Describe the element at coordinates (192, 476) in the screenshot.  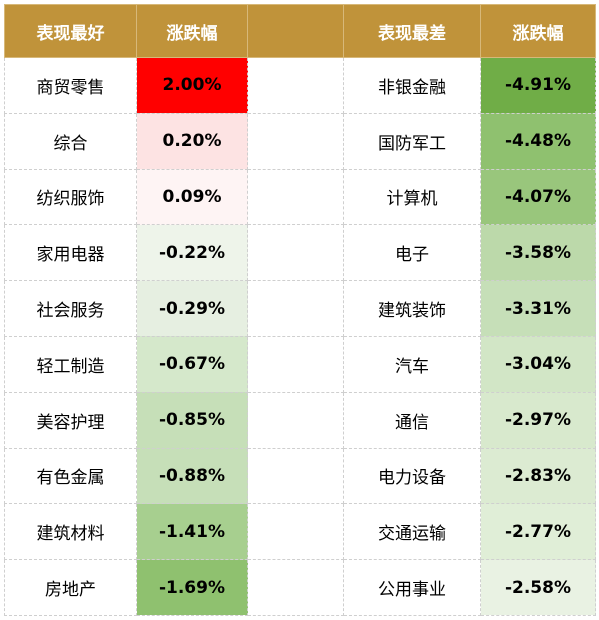
I see `best-industry-change: -0.88%` at that location.